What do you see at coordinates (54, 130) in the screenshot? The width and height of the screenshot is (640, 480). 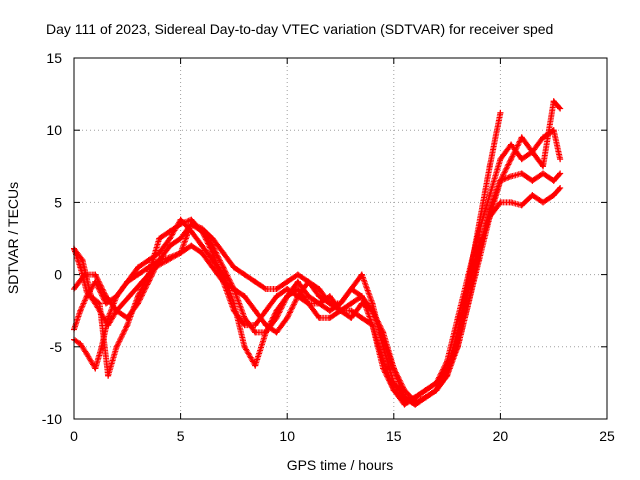 I see `y-tick-label: 10` at bounding box center [54, 130].